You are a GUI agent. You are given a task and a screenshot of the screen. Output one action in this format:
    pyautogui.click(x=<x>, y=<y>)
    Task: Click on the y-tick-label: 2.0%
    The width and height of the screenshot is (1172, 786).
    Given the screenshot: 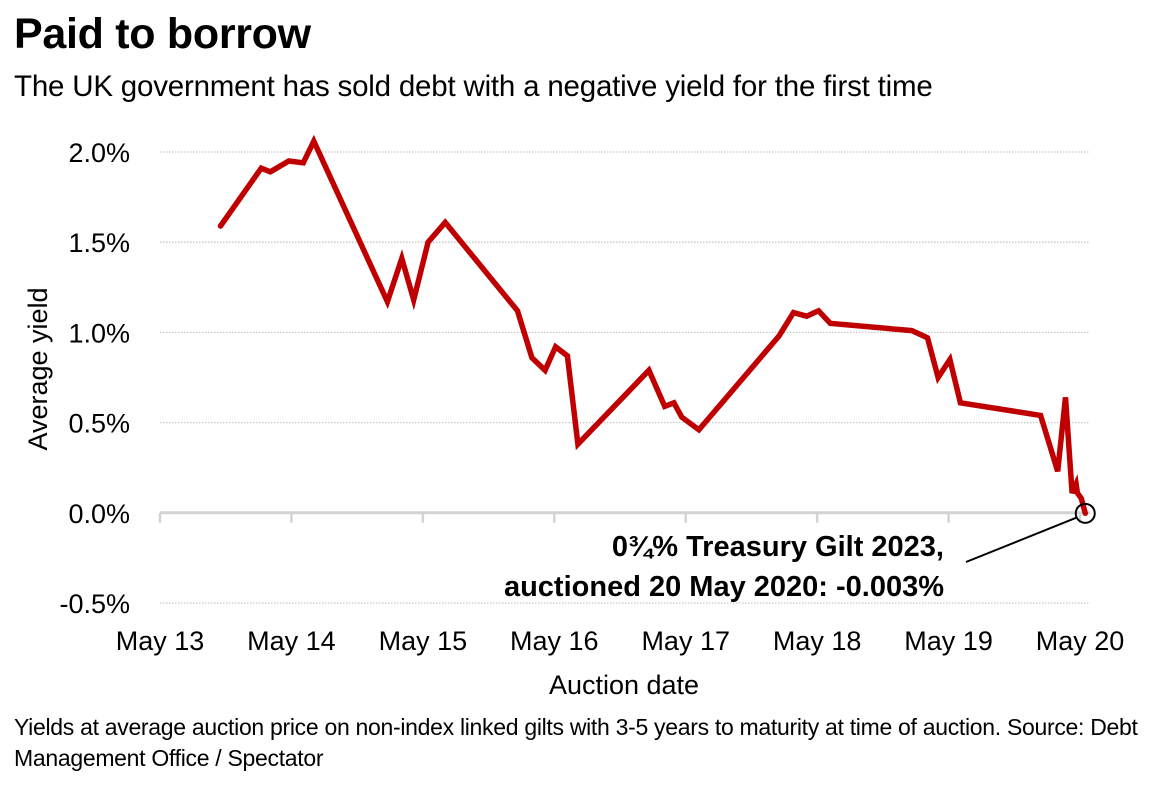 What is the action you would take?
    pyautogui.click(x=99, y=153)
    